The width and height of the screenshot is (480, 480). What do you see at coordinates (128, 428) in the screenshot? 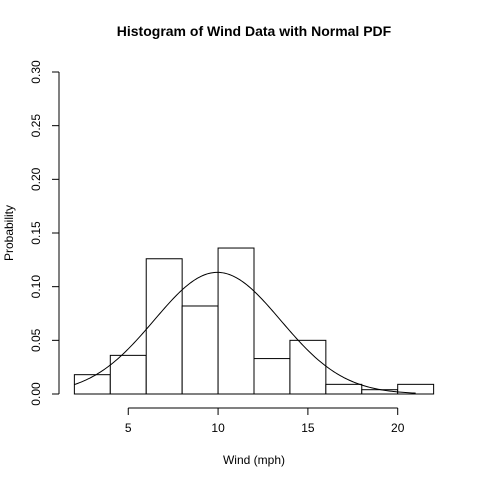
I see `x-tick-label: 5` at bounding box center [128, 428].